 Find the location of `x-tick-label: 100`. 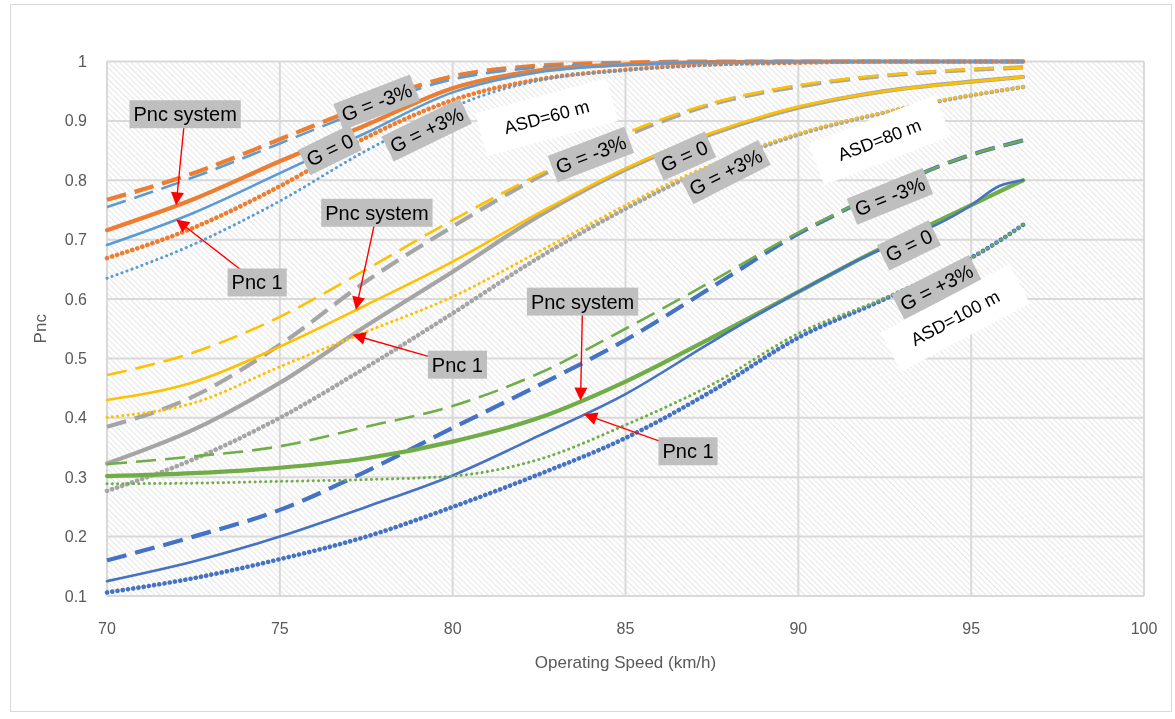

x-tick-label: 100 is located at coordinates (1144, 628).